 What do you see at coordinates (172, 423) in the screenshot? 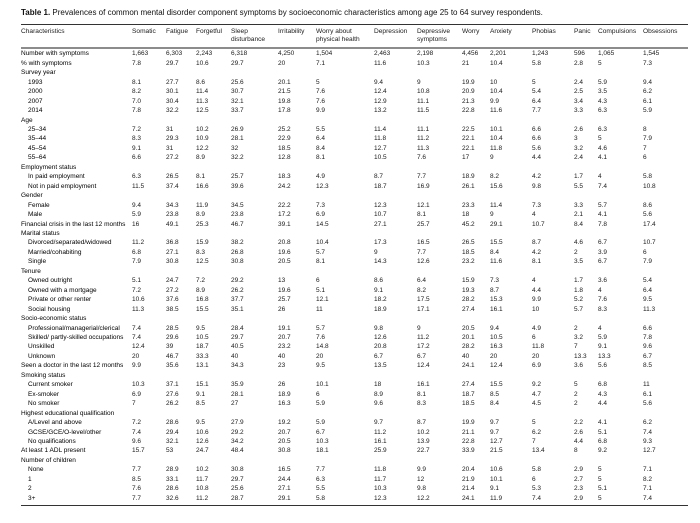
I see `cell-fatigue: 28.6` at bounding box center [172, 423].